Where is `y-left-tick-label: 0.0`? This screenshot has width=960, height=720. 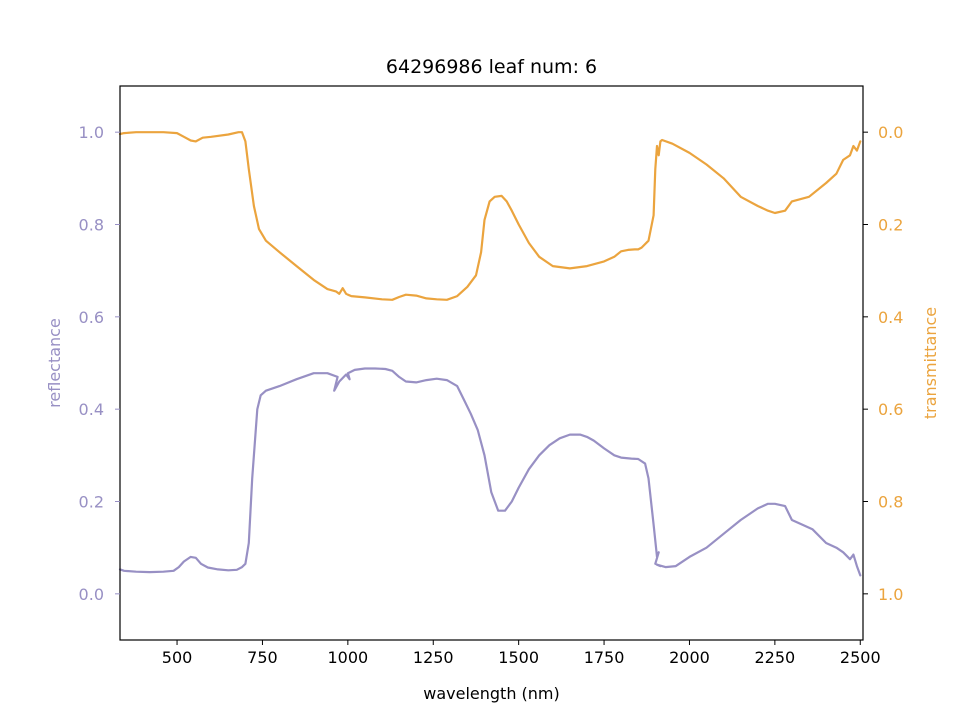 y-left-tick-label: 0.0 is located at coordinates (91, 594).